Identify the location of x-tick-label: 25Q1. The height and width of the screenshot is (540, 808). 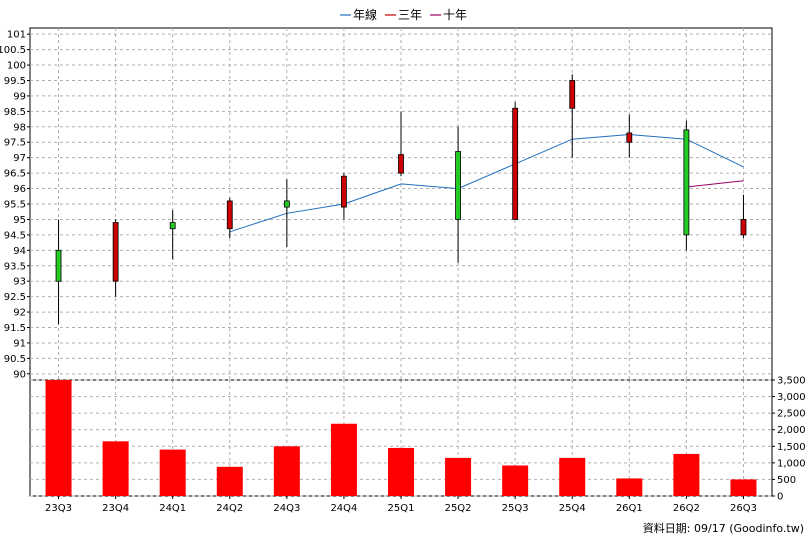
(401, 508).